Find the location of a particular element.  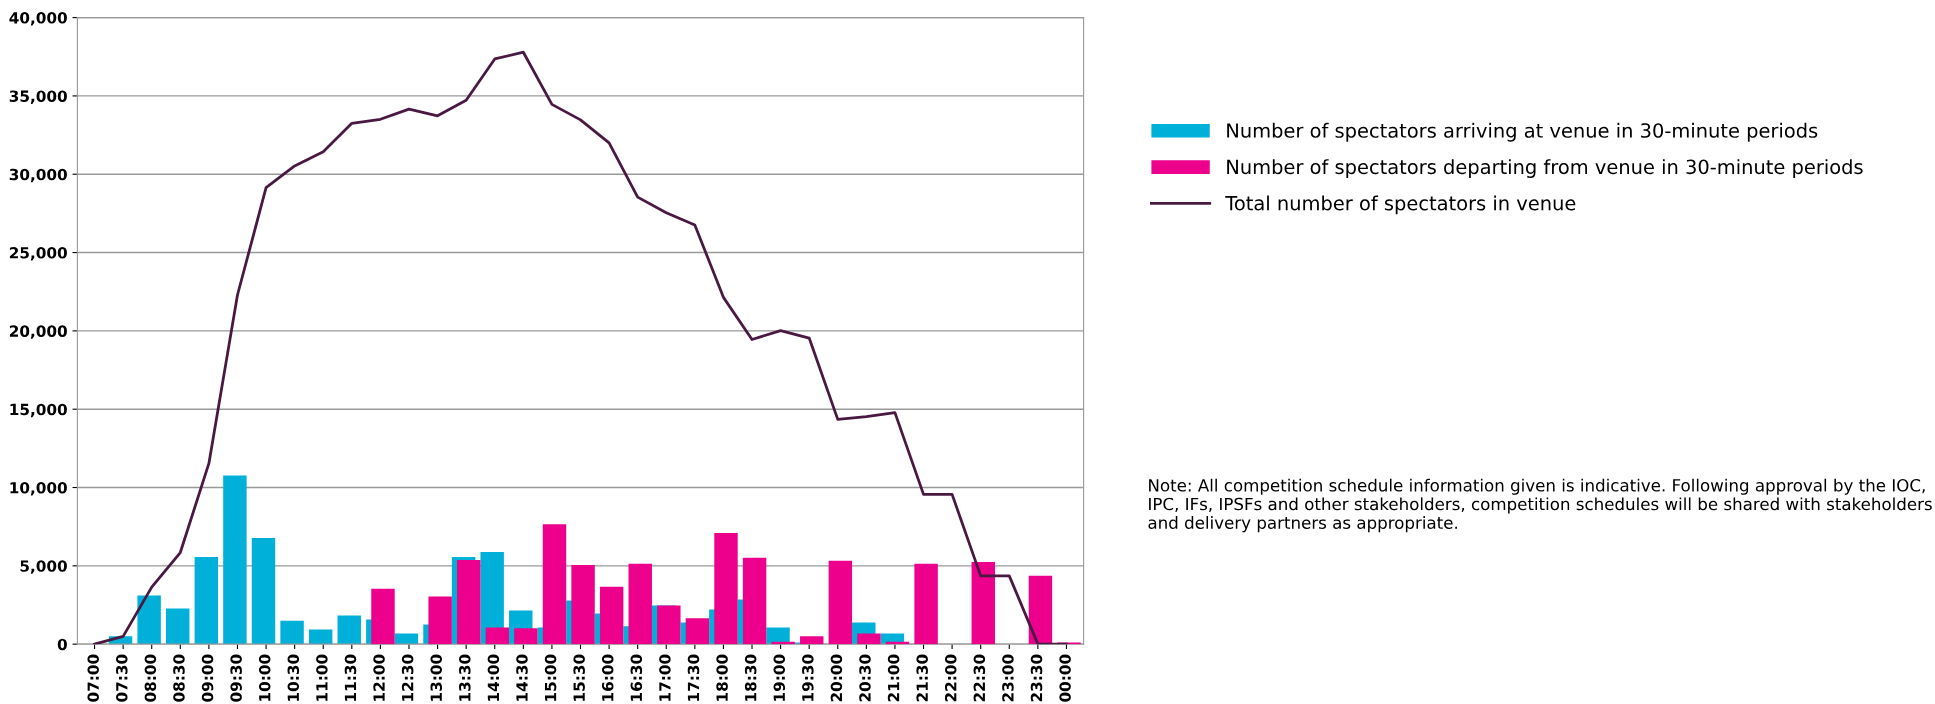

y-tick-label: 0 is located at coordinates (62, 644).